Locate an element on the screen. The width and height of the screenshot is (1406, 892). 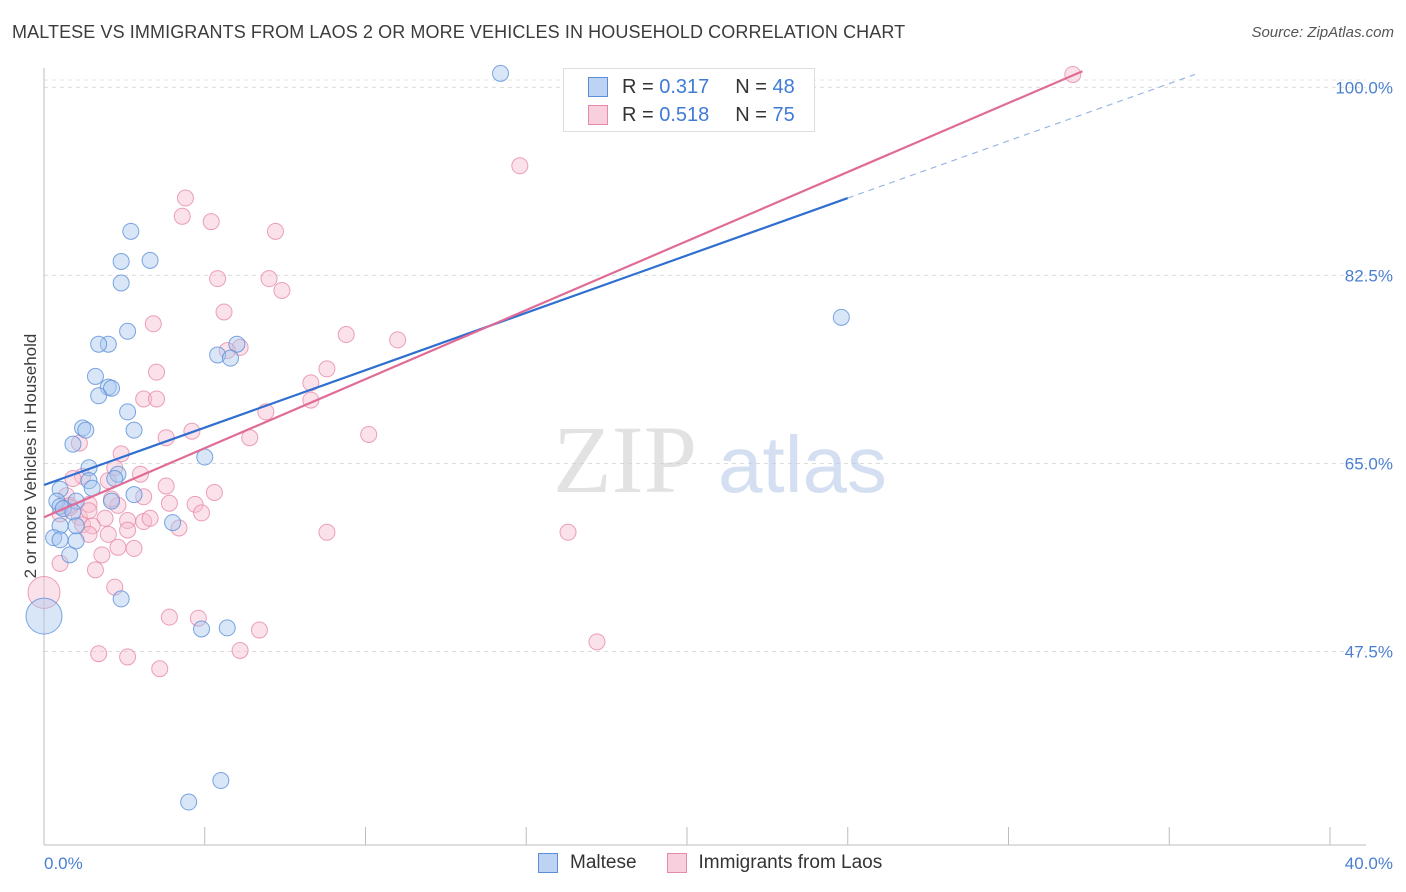
legend-row-maltese: R = 0.317 N = 48 is located at coordinates (691, 87).